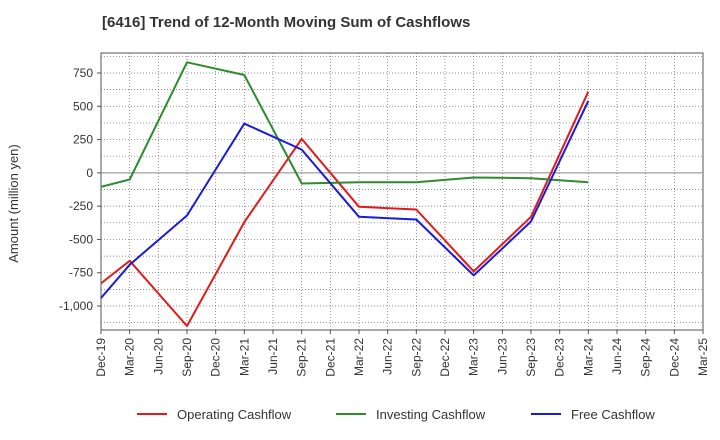 Image resolution: width=720 pixels, height=440 pixels. I want to click on x-tick-label: Jun-23, so click(502, 356).